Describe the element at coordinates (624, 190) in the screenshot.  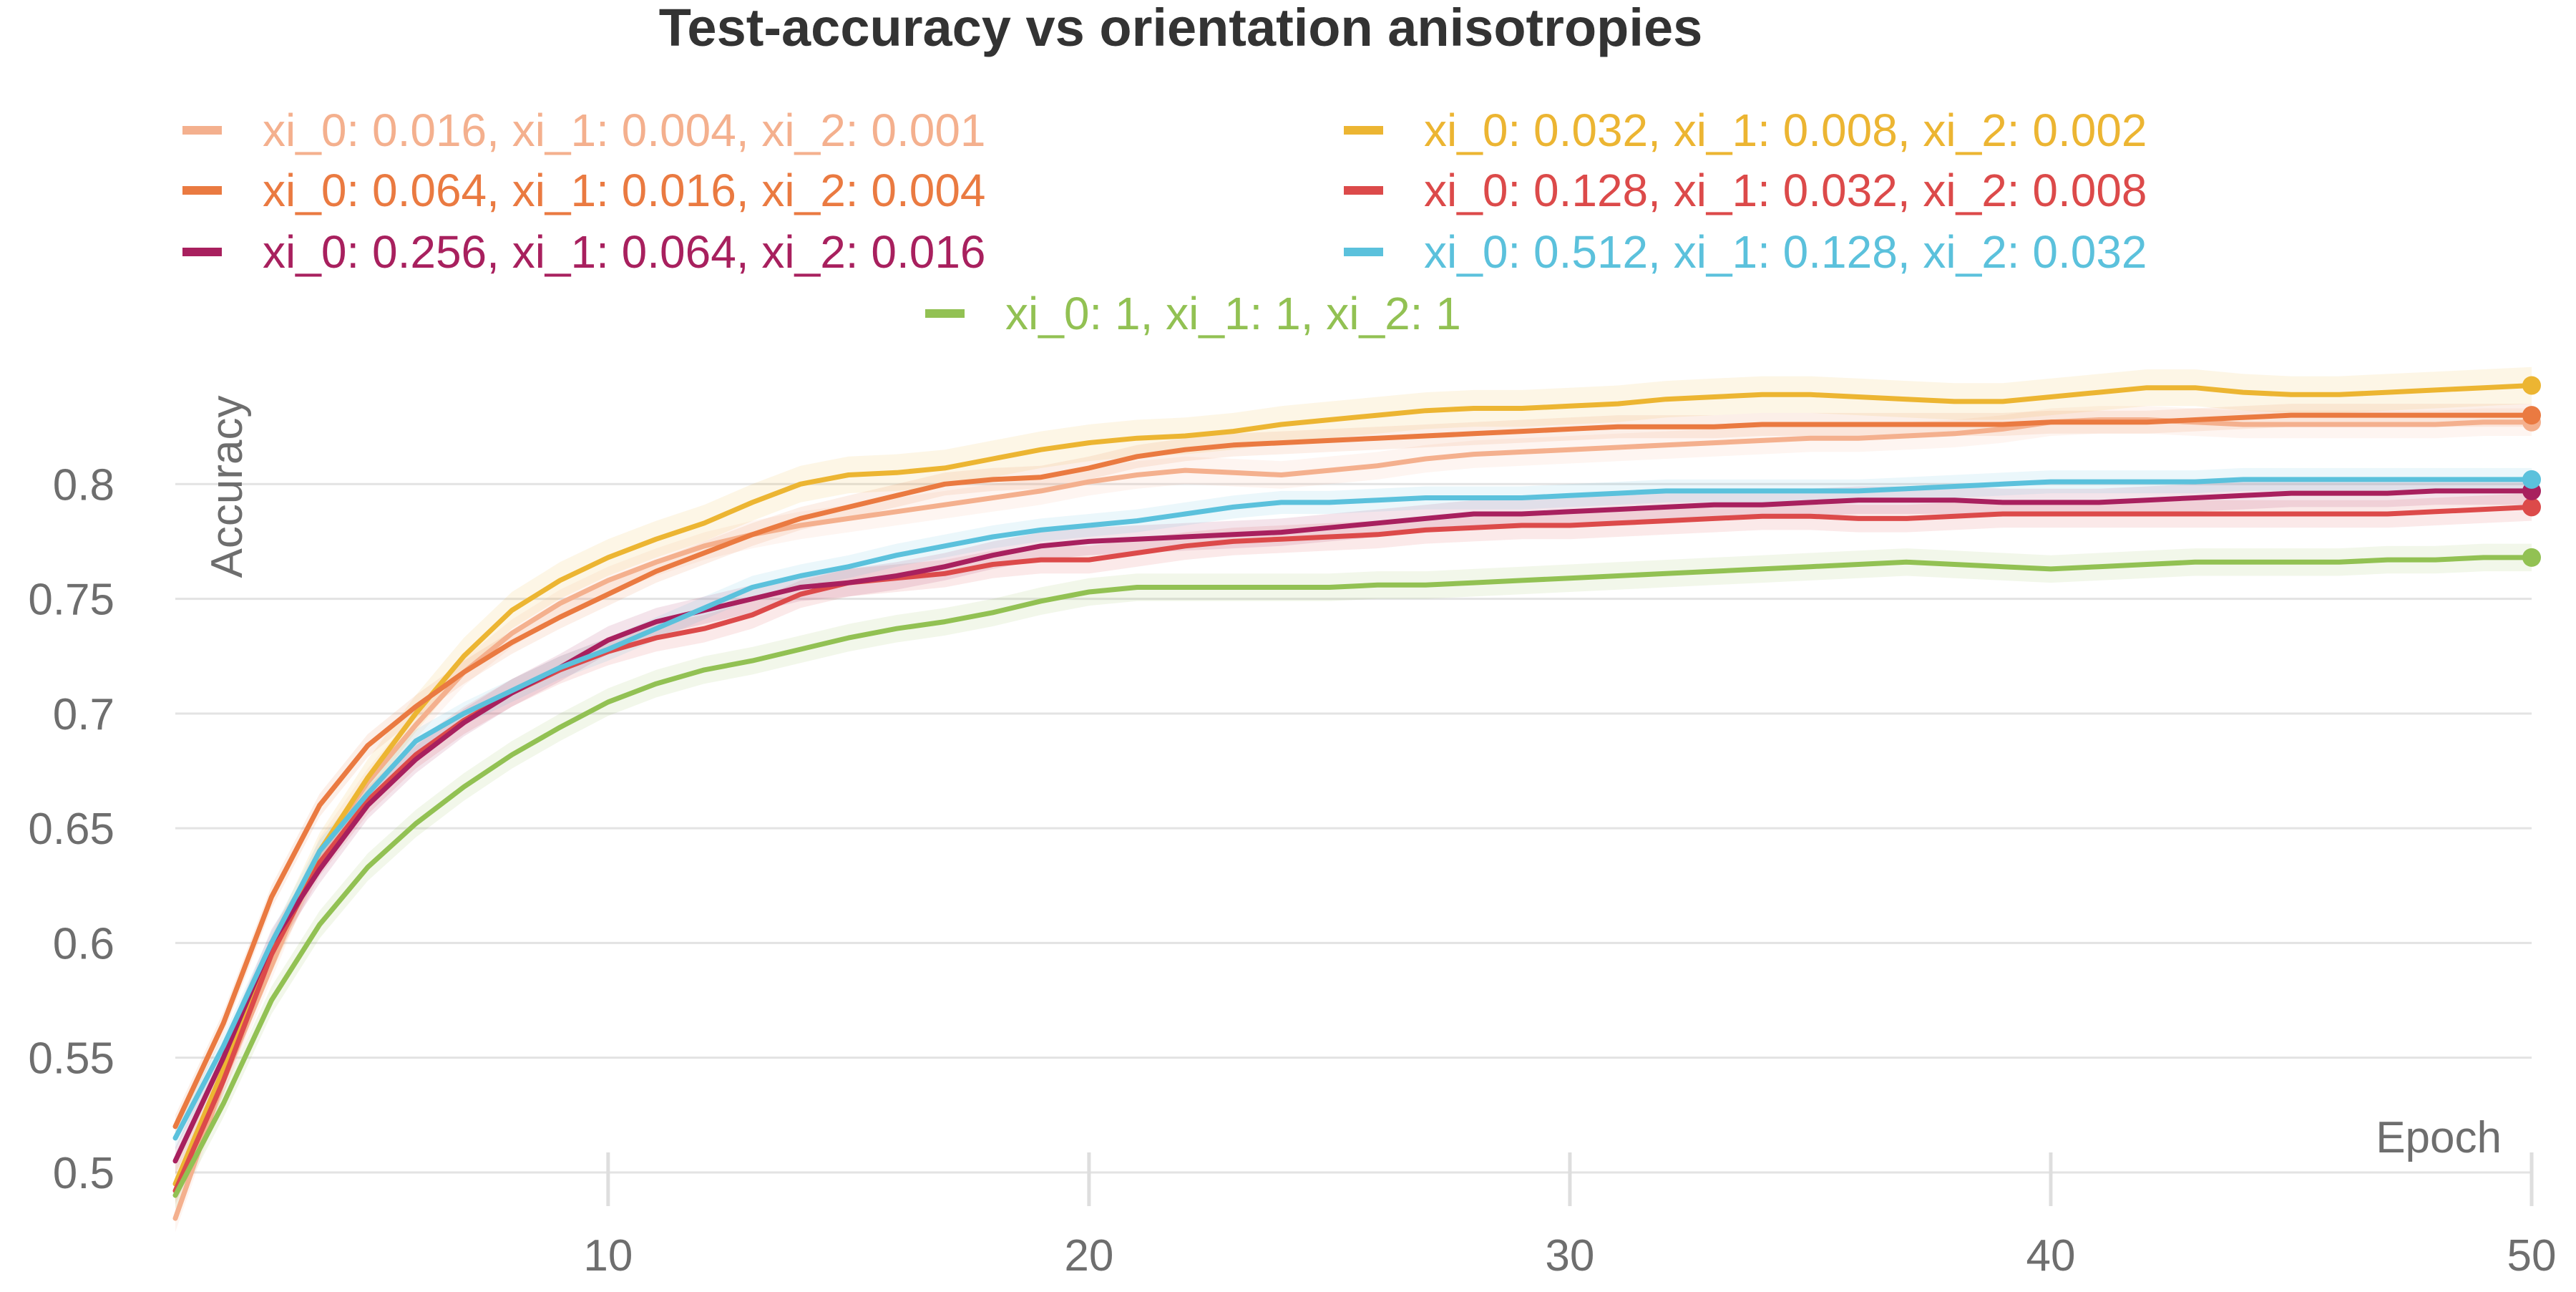
I see `legend-label: xi_0: 0.064, xi_1: 0.016, xi_2: 0.004` at that location.